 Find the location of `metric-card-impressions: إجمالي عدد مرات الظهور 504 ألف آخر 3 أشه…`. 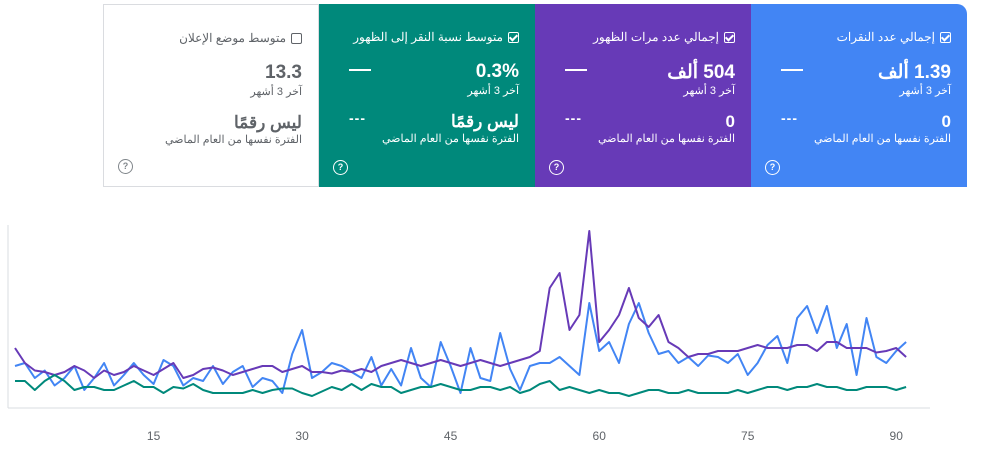

metric-card-impressions: إجمالي عدد مرات الظهور 504 ألف آخر 3 أشه… is located at coordinates (643, 95).